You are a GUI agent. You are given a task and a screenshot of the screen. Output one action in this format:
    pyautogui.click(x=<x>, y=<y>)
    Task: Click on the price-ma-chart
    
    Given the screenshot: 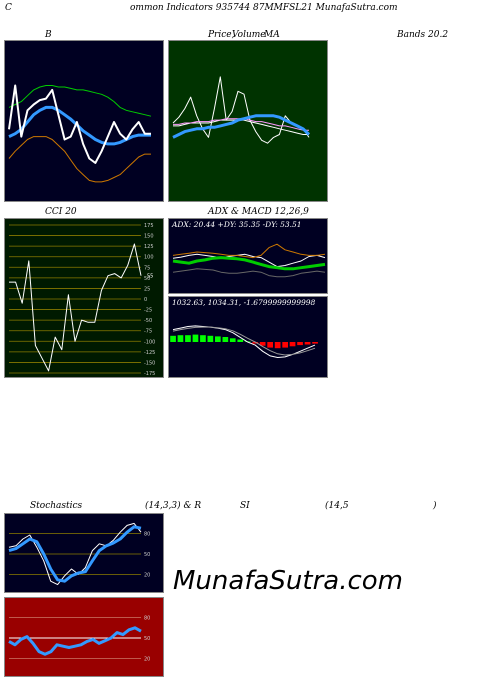 What is the action you would take?
    pyautogui.click(x=248, y=121)
    